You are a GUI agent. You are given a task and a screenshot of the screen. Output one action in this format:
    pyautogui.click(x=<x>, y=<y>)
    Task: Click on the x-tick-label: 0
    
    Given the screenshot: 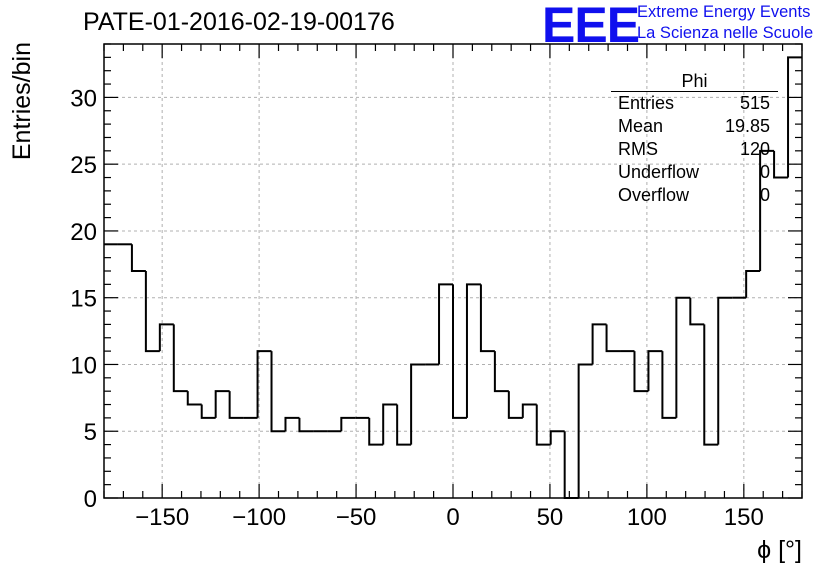 What is the action you would take?
    pyautogui.click(x=452, y=517)
    